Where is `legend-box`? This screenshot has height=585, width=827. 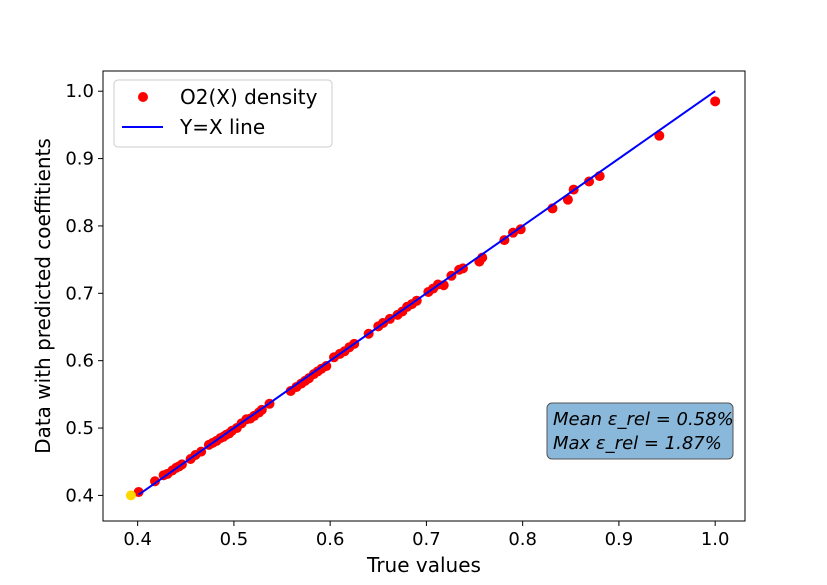 legend-box is located at coordinates (223, 113).